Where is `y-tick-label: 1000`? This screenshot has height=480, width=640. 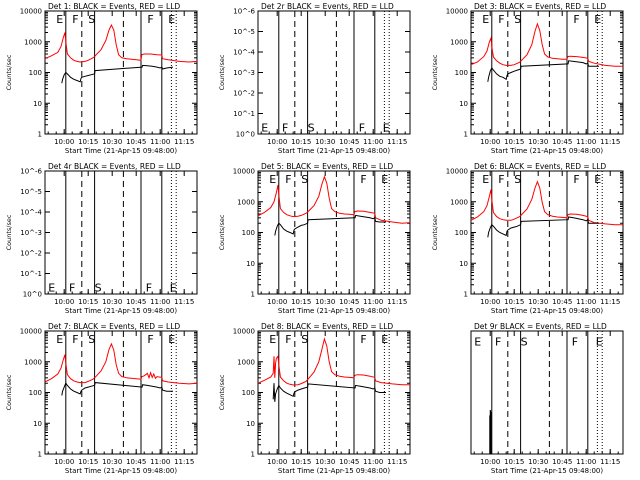 y-tick-label: 1000 is located at coordinates (33, 42).